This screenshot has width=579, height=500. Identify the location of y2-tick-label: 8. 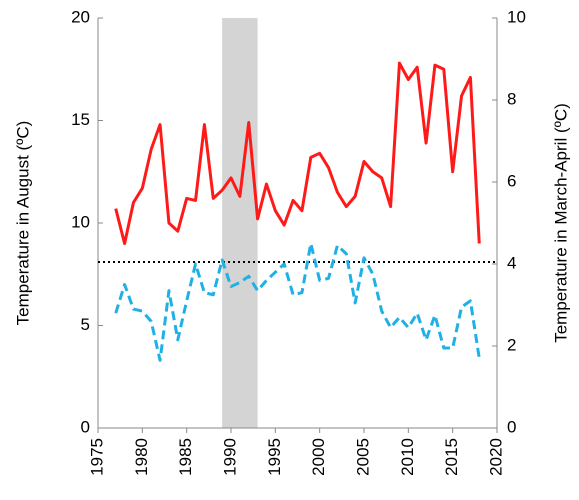
(511, 98).